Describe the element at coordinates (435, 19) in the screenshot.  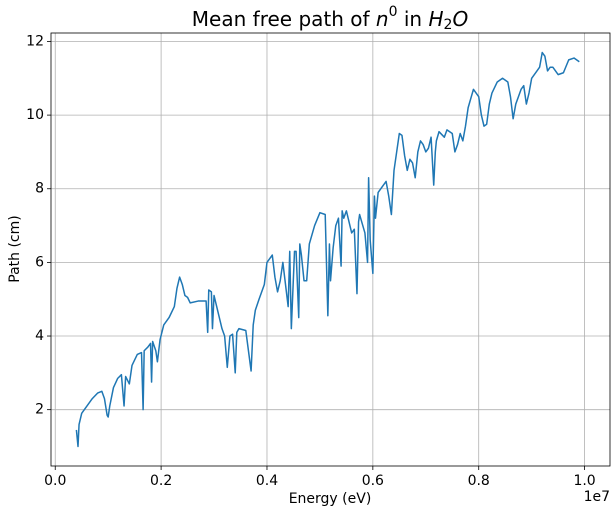
I see `title-math: H` at that location.